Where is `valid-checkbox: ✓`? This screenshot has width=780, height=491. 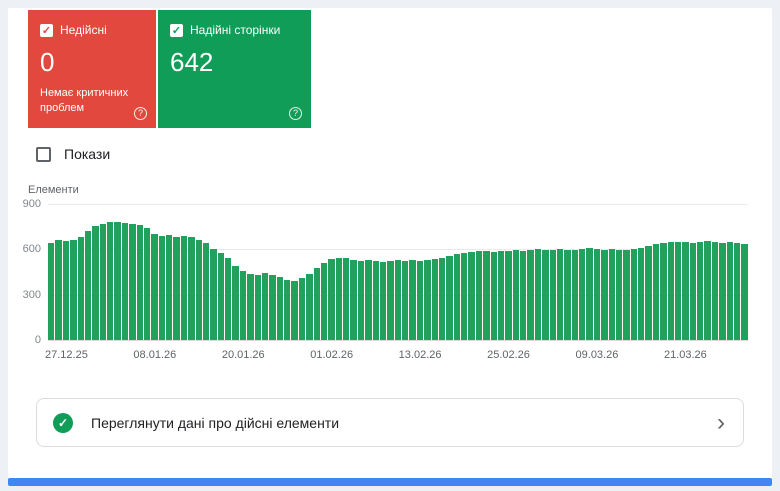
valid-checkbox: ✓ is located at coordinates (176, 30).